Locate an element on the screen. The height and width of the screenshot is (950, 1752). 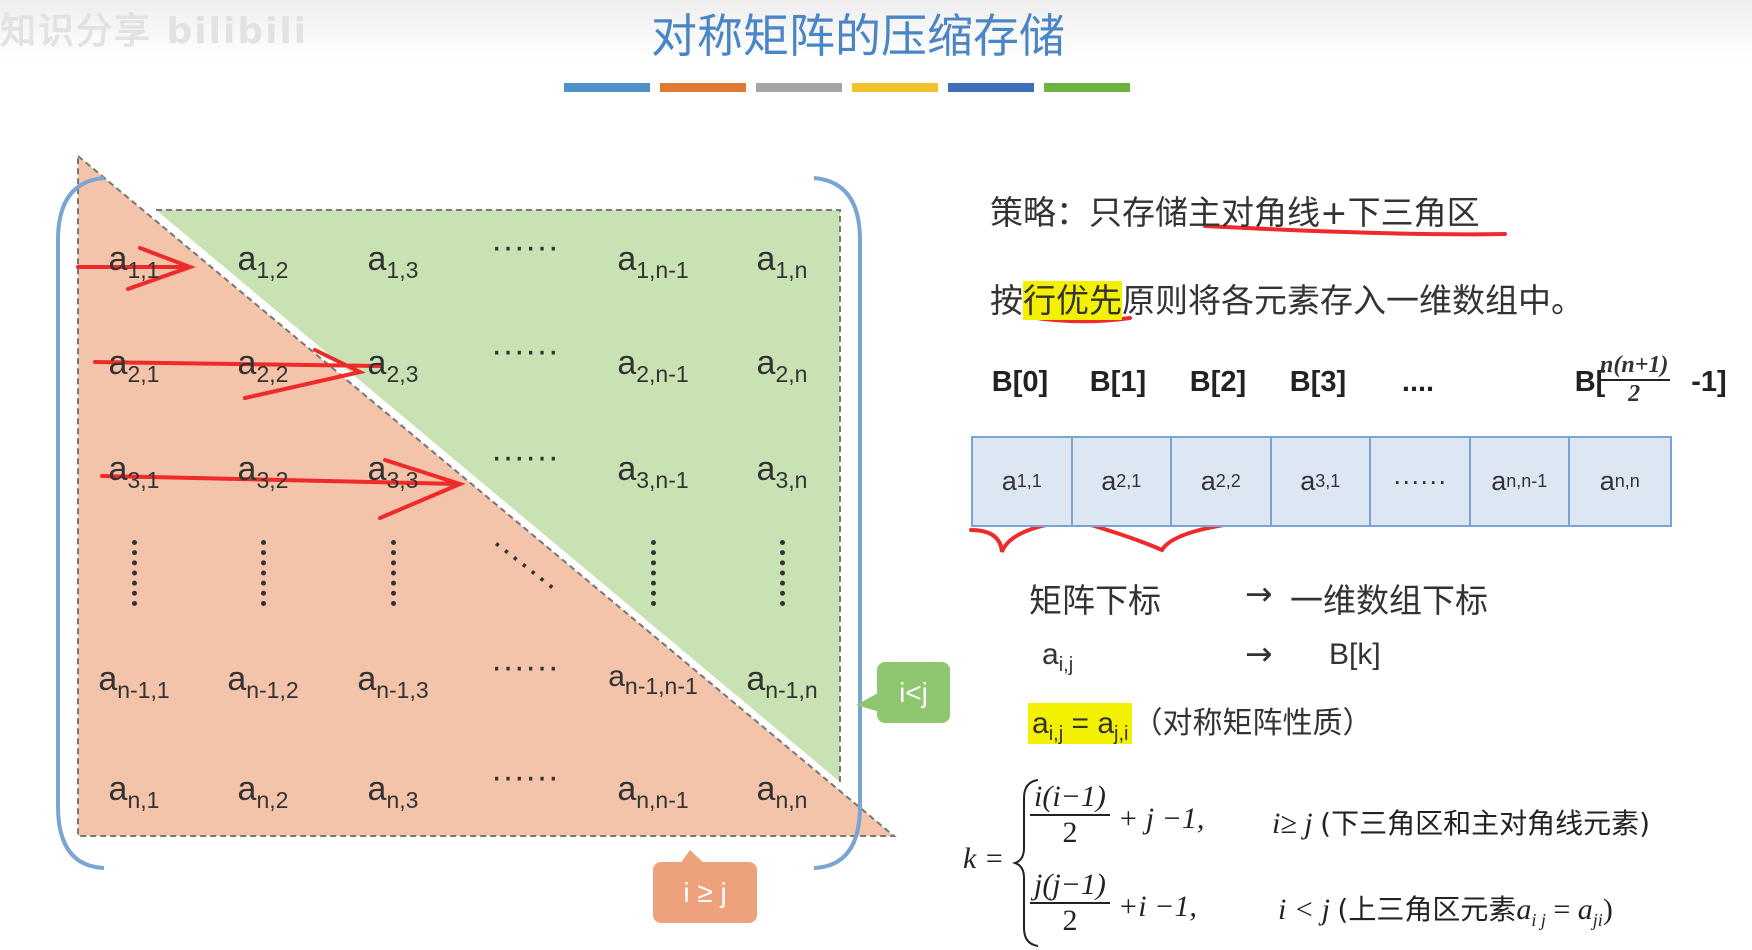
case2-den: 2 is located at coordinates (1070, 920).